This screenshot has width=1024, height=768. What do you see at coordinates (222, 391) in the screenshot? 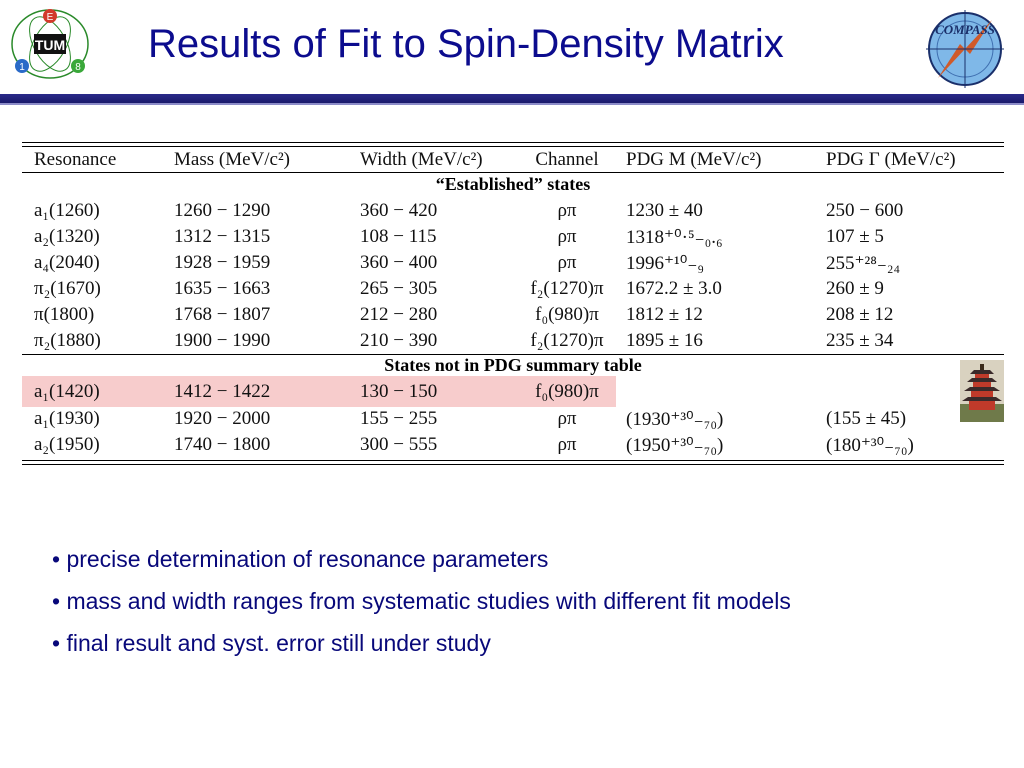
I see `cell-mass: 1412 − 1422` at bounding box center [222, 391].